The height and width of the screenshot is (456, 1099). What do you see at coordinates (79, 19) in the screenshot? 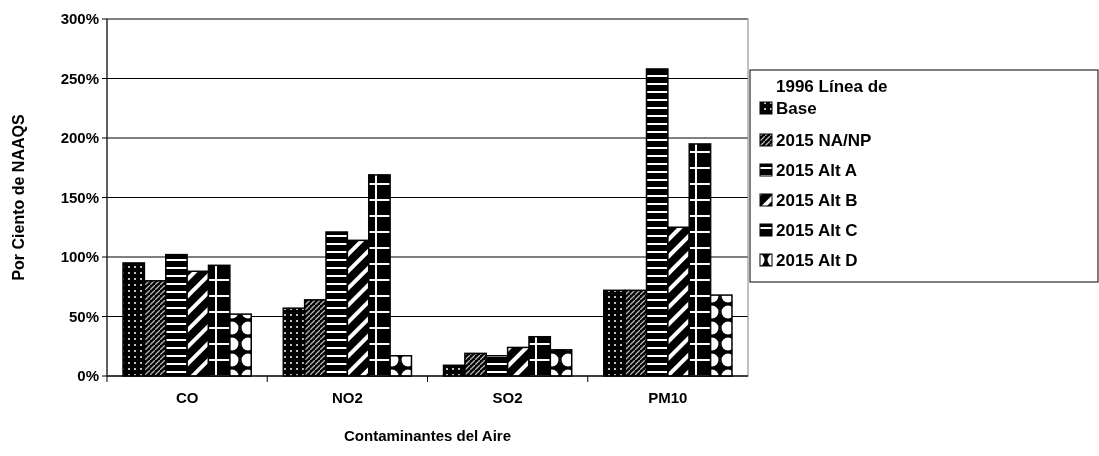
I see `y-tick-label: 300%` at bounding box center [79, 19].